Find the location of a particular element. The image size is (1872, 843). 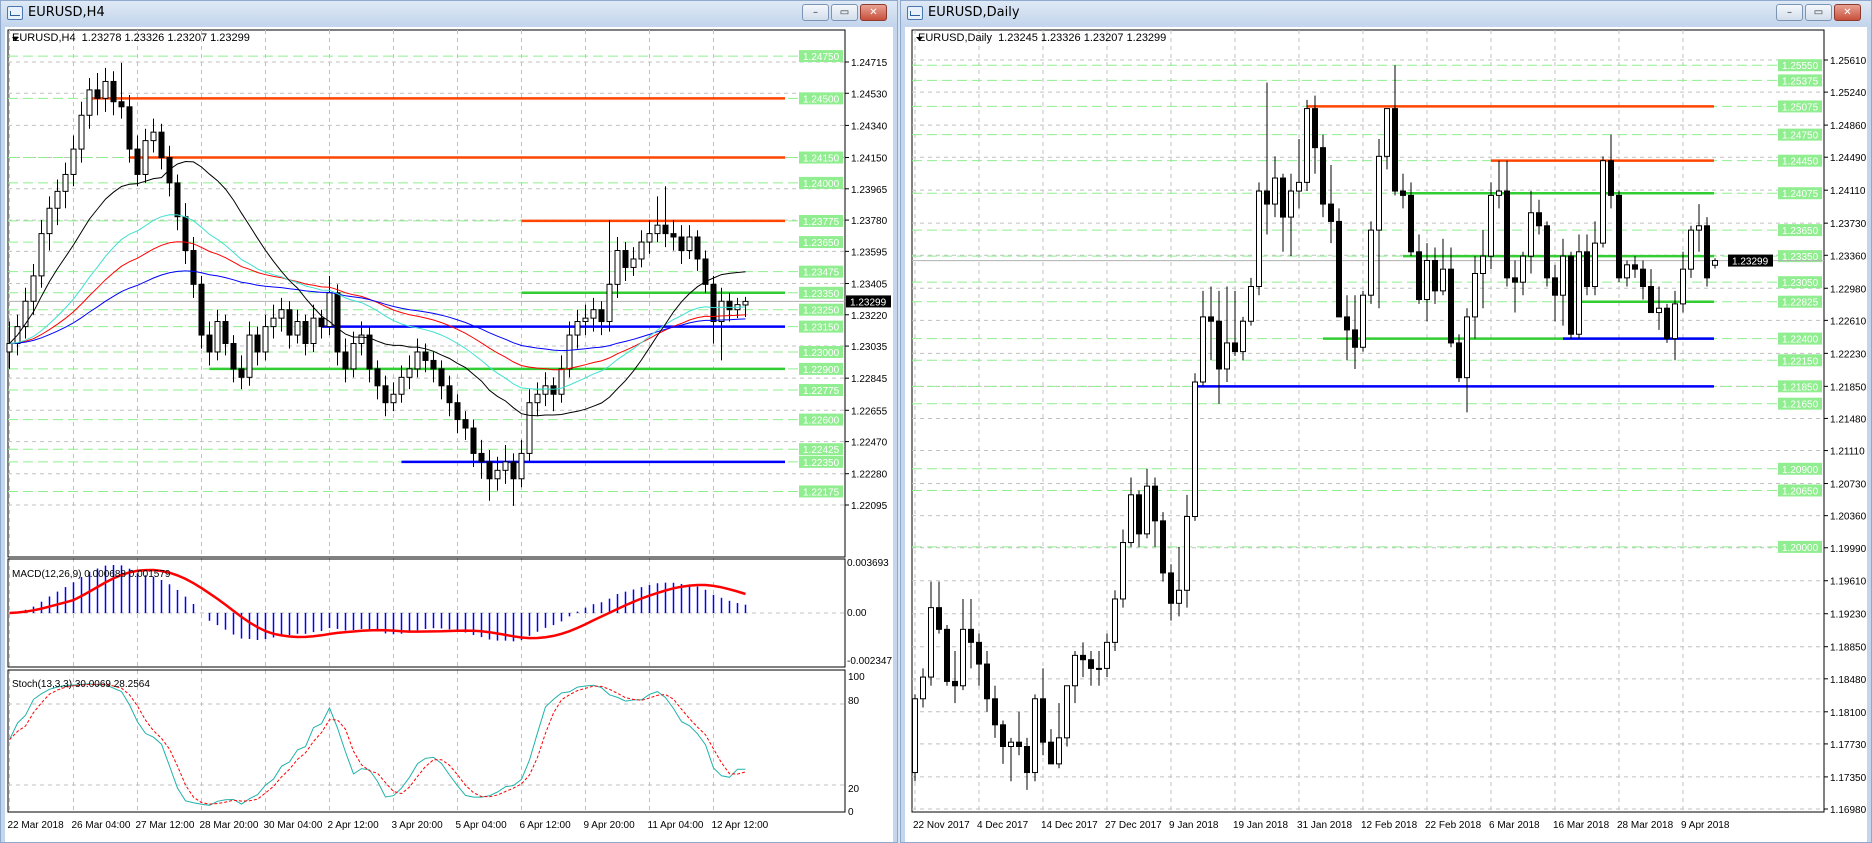

x-tick-label: 9 Jan 2018 is located at coordinates (1194, 825).